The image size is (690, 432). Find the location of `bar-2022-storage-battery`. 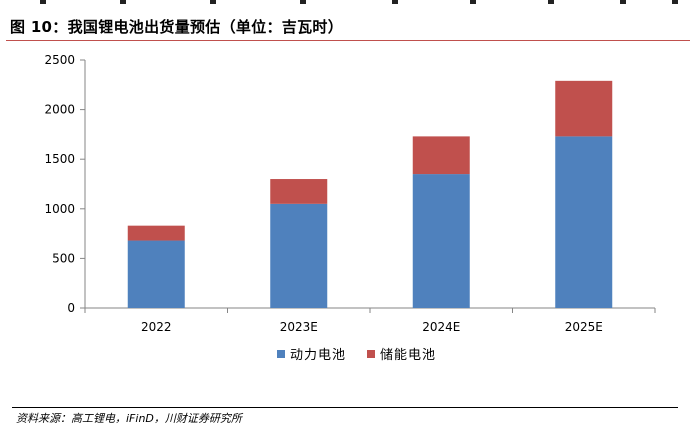

bar-2022-storage-battery is located at coordinates (156, 233).